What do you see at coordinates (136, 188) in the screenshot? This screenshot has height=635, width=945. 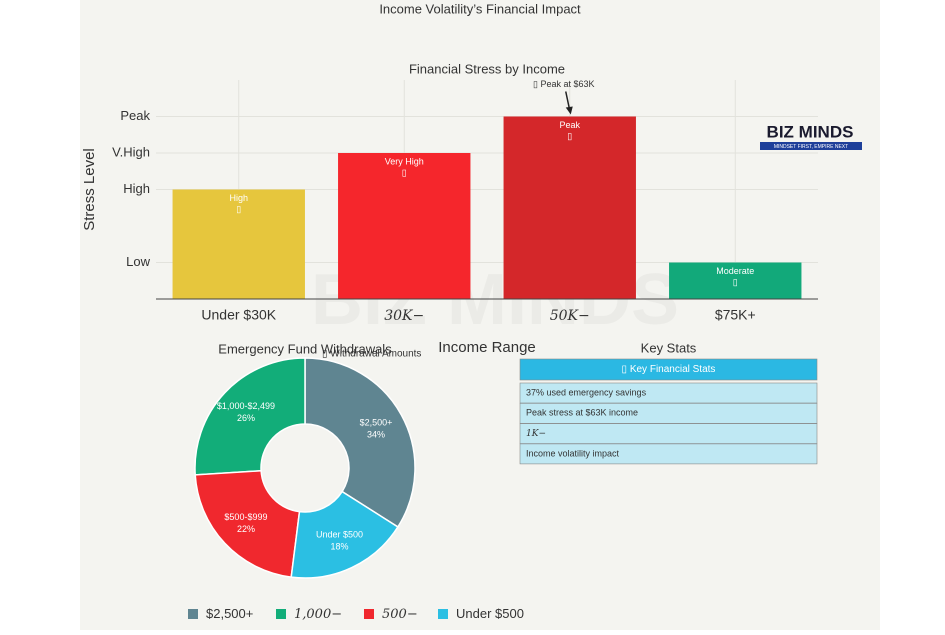 I see `y-tick-label: High` at bounding box center [136, 188].